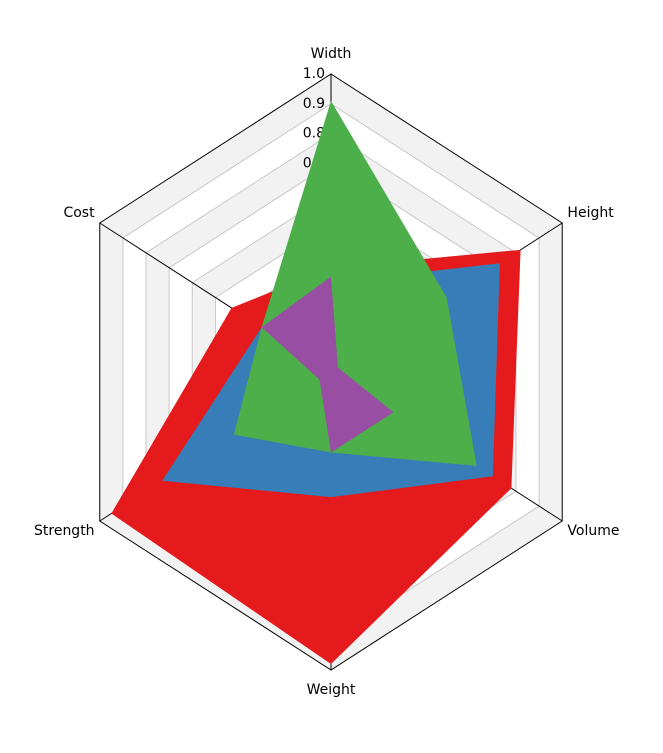 The width and height of the screenshot is (663, 753). What do you see at coordinates (314, 134) in the screenshot?
I see `tick-label: 0.8` at bounding box center [314, 134].